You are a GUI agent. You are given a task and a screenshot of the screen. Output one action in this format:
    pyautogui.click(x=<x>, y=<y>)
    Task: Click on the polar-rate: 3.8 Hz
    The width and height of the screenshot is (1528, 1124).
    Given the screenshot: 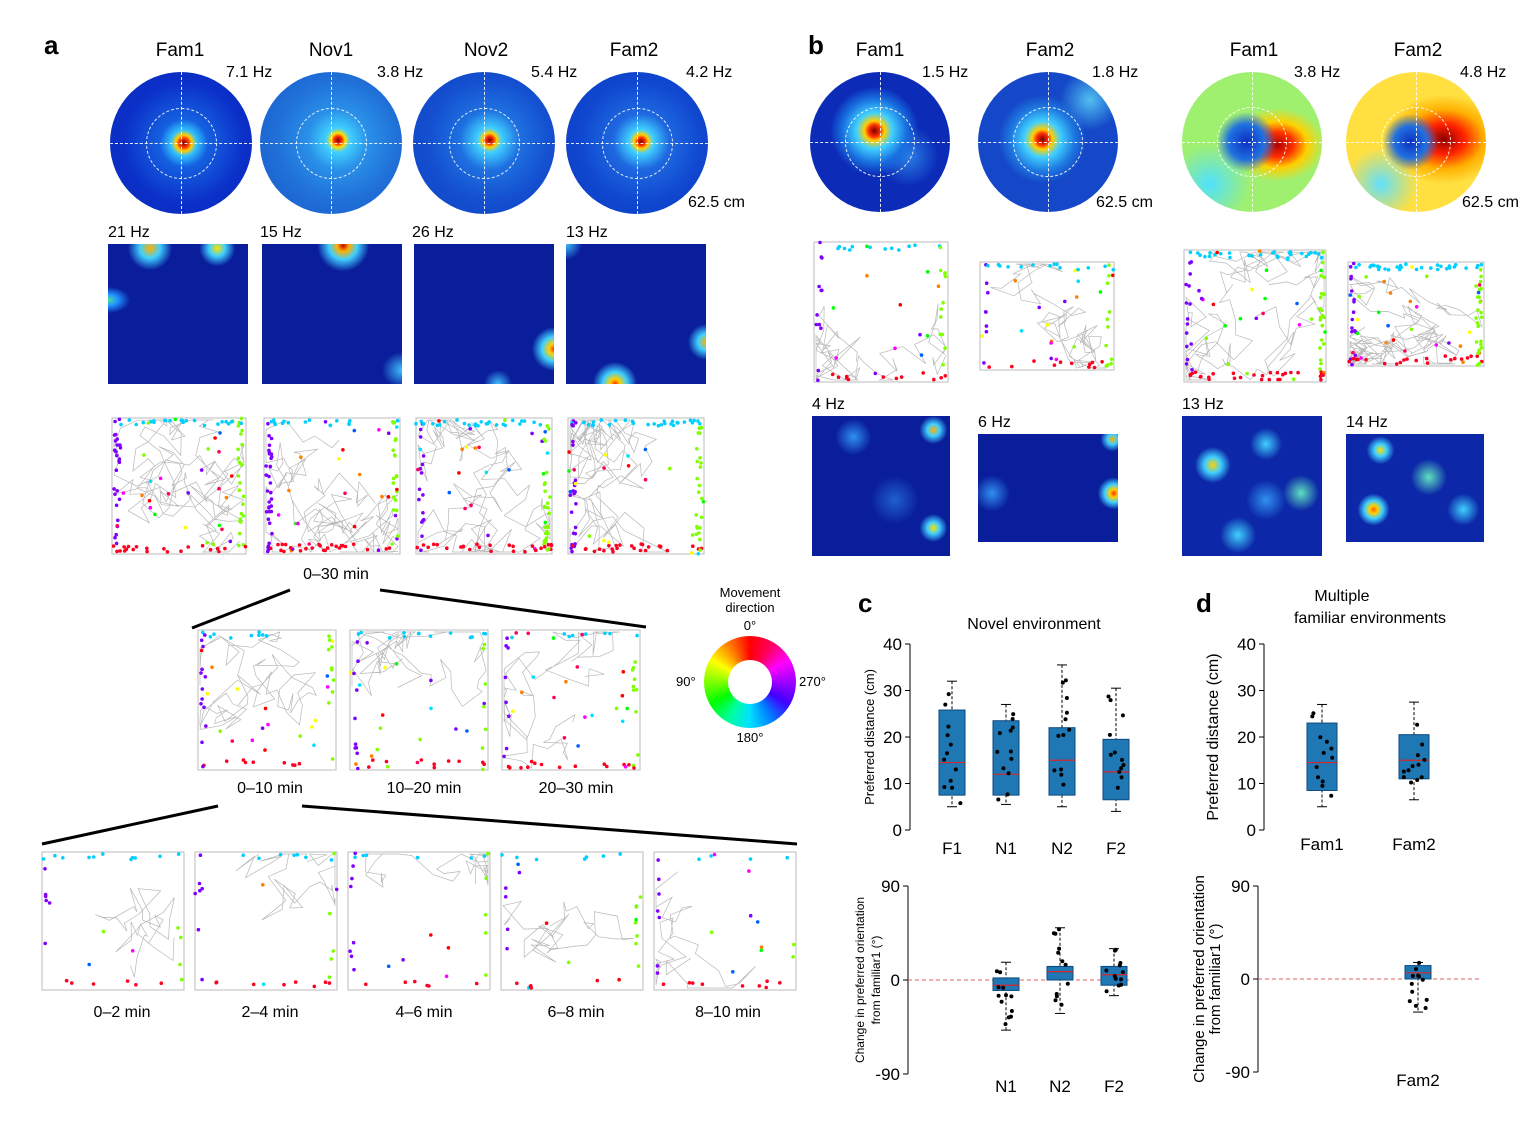 What is the action you would take?
    pyautogui.click(x=1317, y=72)
    